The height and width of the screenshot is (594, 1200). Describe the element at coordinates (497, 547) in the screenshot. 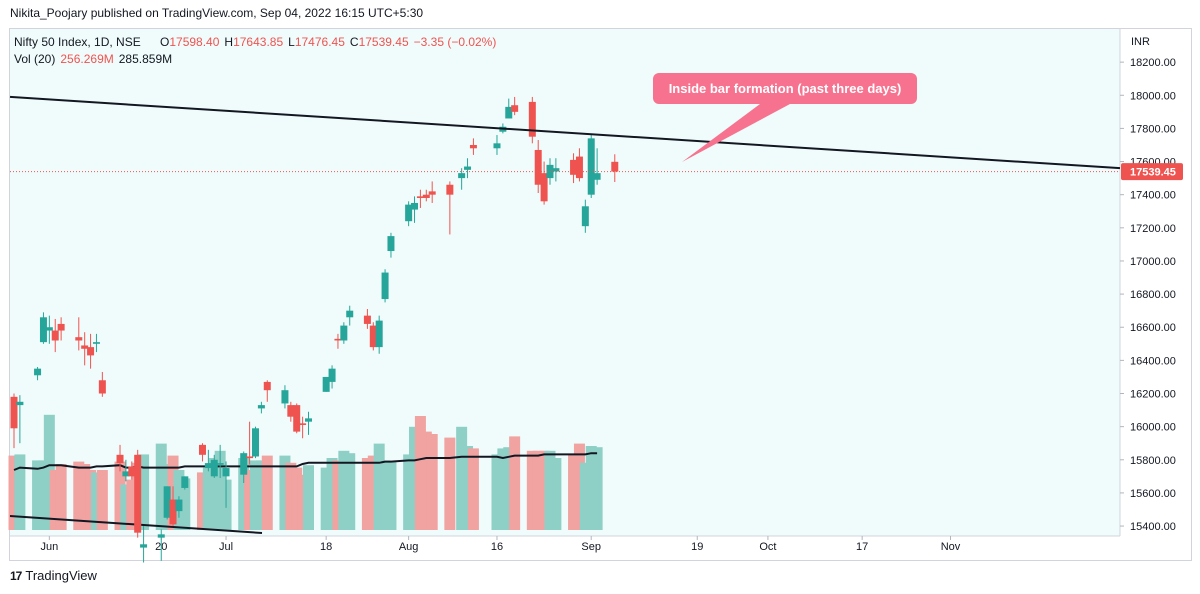

I see `time-tick-label: 16` at that location.